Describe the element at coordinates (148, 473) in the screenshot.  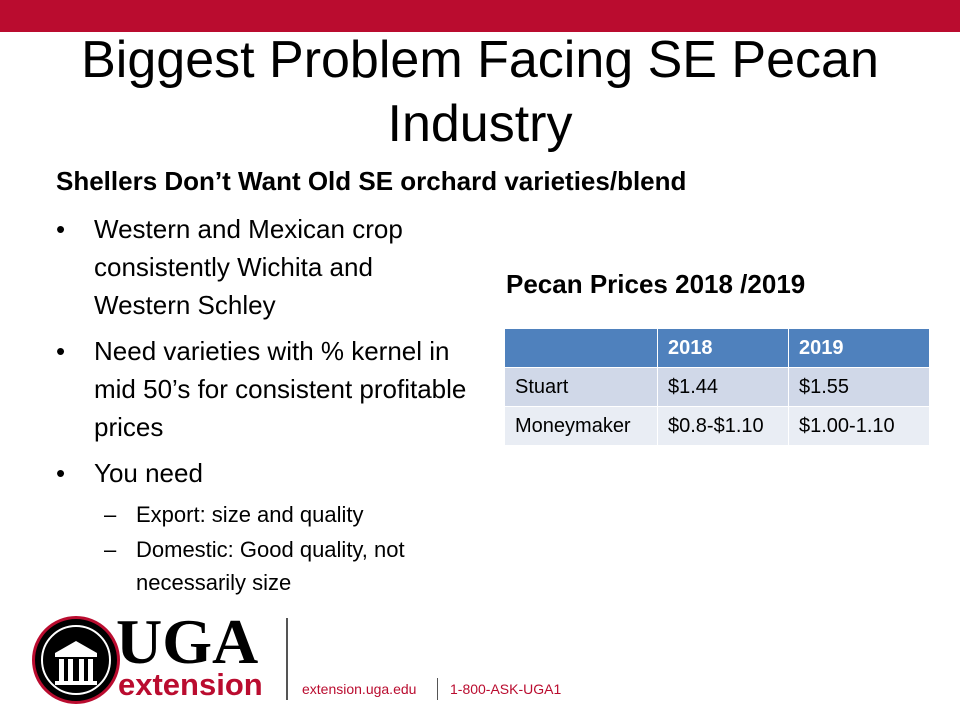
I see `bullet-text: You need` at that location.